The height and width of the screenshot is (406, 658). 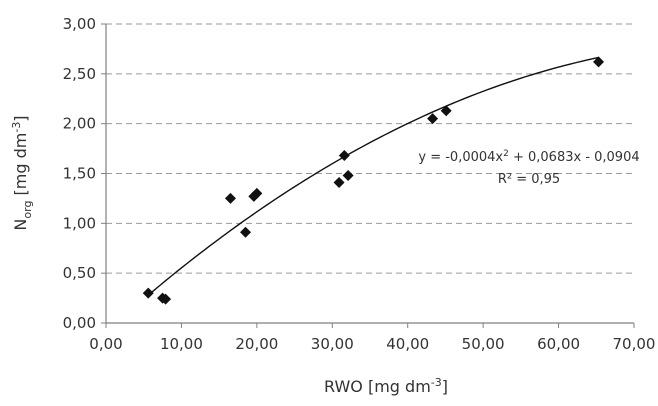 I want to click on y-tick-label: 0,00, so click(x=79, y=323).